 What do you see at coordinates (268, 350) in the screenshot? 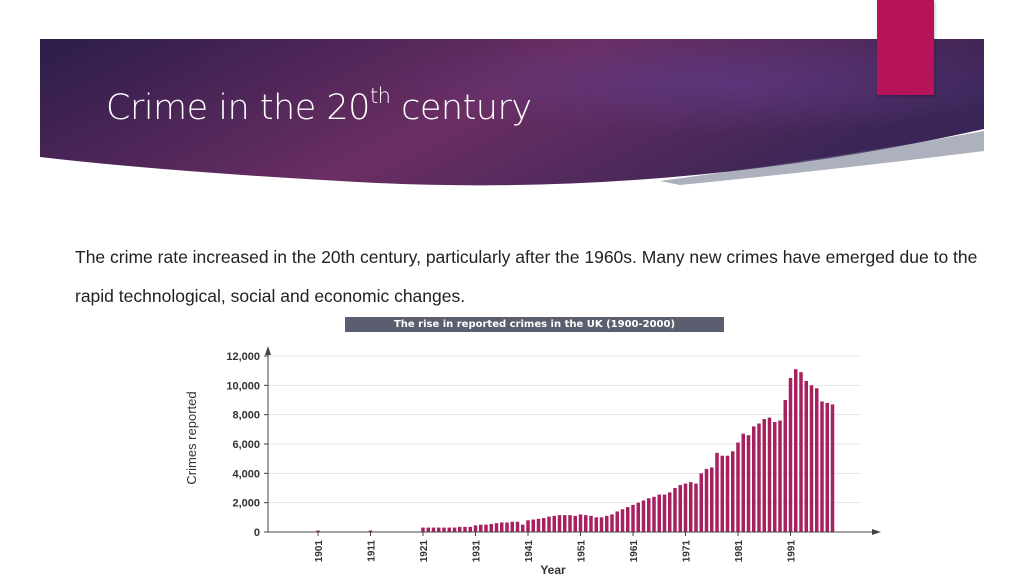
I see `y-axis-arrow` at bounding box center [268, 350].